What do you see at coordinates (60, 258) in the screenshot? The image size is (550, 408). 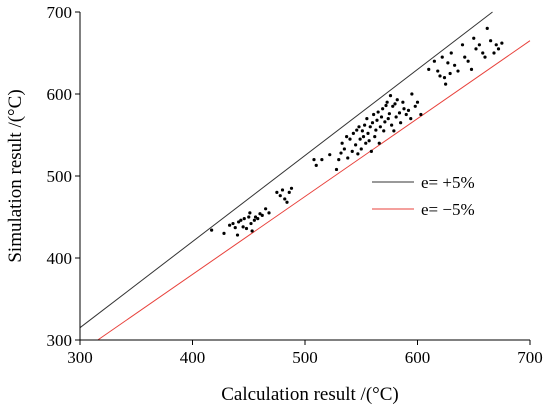 I see `y-tick-label: 400` at bounding box center [60, 258].